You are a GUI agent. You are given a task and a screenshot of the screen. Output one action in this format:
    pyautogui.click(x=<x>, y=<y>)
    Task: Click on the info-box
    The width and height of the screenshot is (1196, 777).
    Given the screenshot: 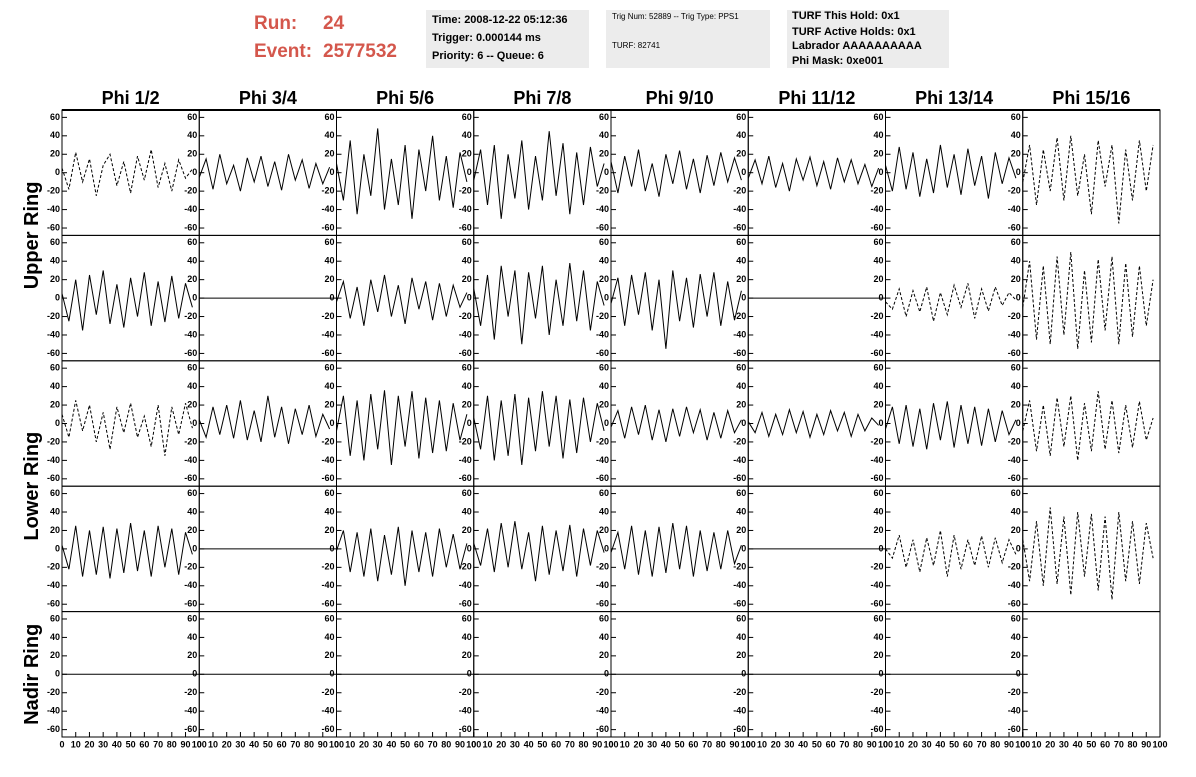 What is the action you would take?
    pyautogui.click(x=688, y=39)
    